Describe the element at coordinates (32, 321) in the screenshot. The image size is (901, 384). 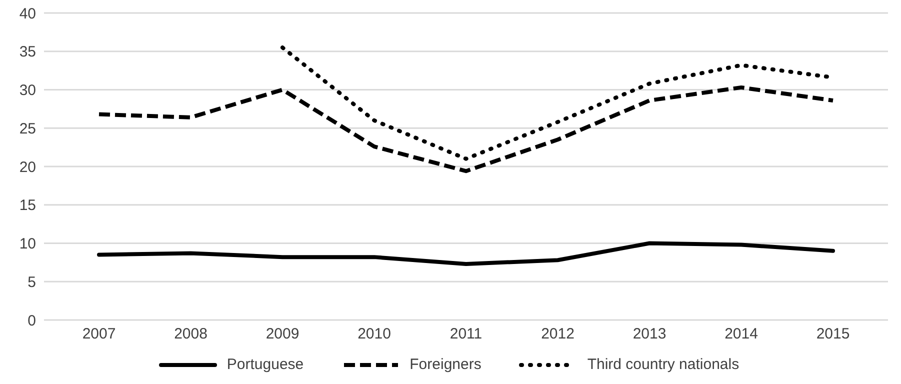
I see `y-tick-label: 0` at that location.